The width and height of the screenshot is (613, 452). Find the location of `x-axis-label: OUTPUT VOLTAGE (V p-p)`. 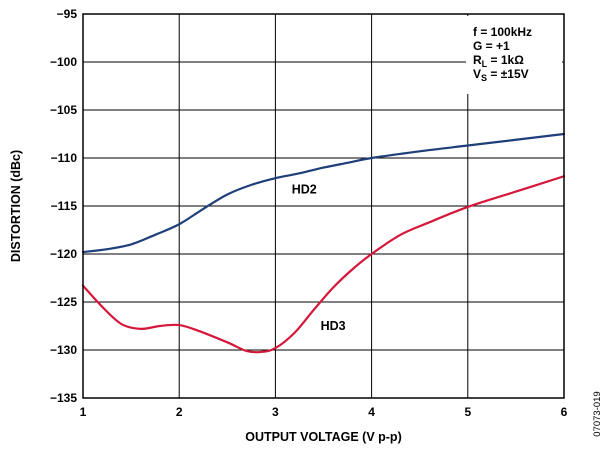

x-axis-label: OUTPUT VOLTAGE (V p-p) is located at coordinates (323, 437).